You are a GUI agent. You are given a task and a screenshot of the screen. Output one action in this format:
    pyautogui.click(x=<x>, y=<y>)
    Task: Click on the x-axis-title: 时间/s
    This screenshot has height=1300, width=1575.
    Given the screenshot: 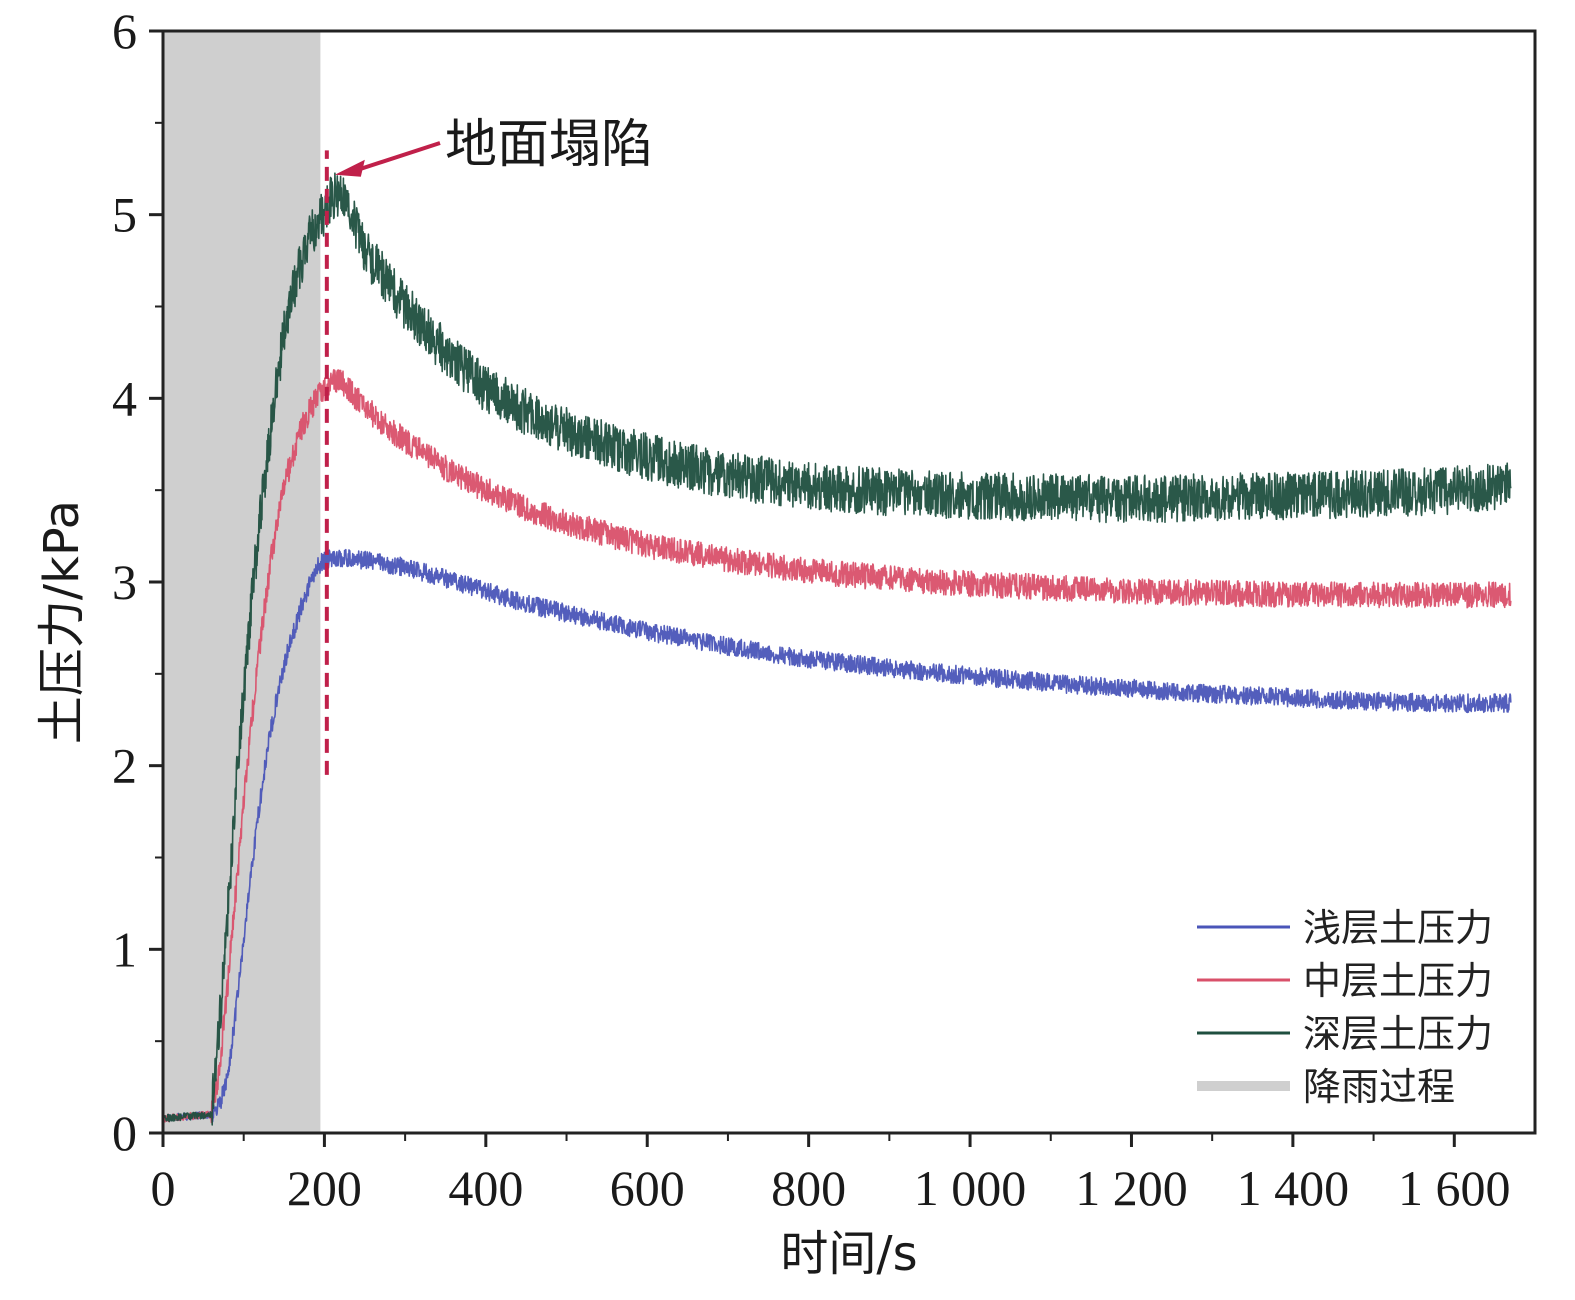 What is the action you would take?
    pyautogui.click(x=848, y=1254)
    